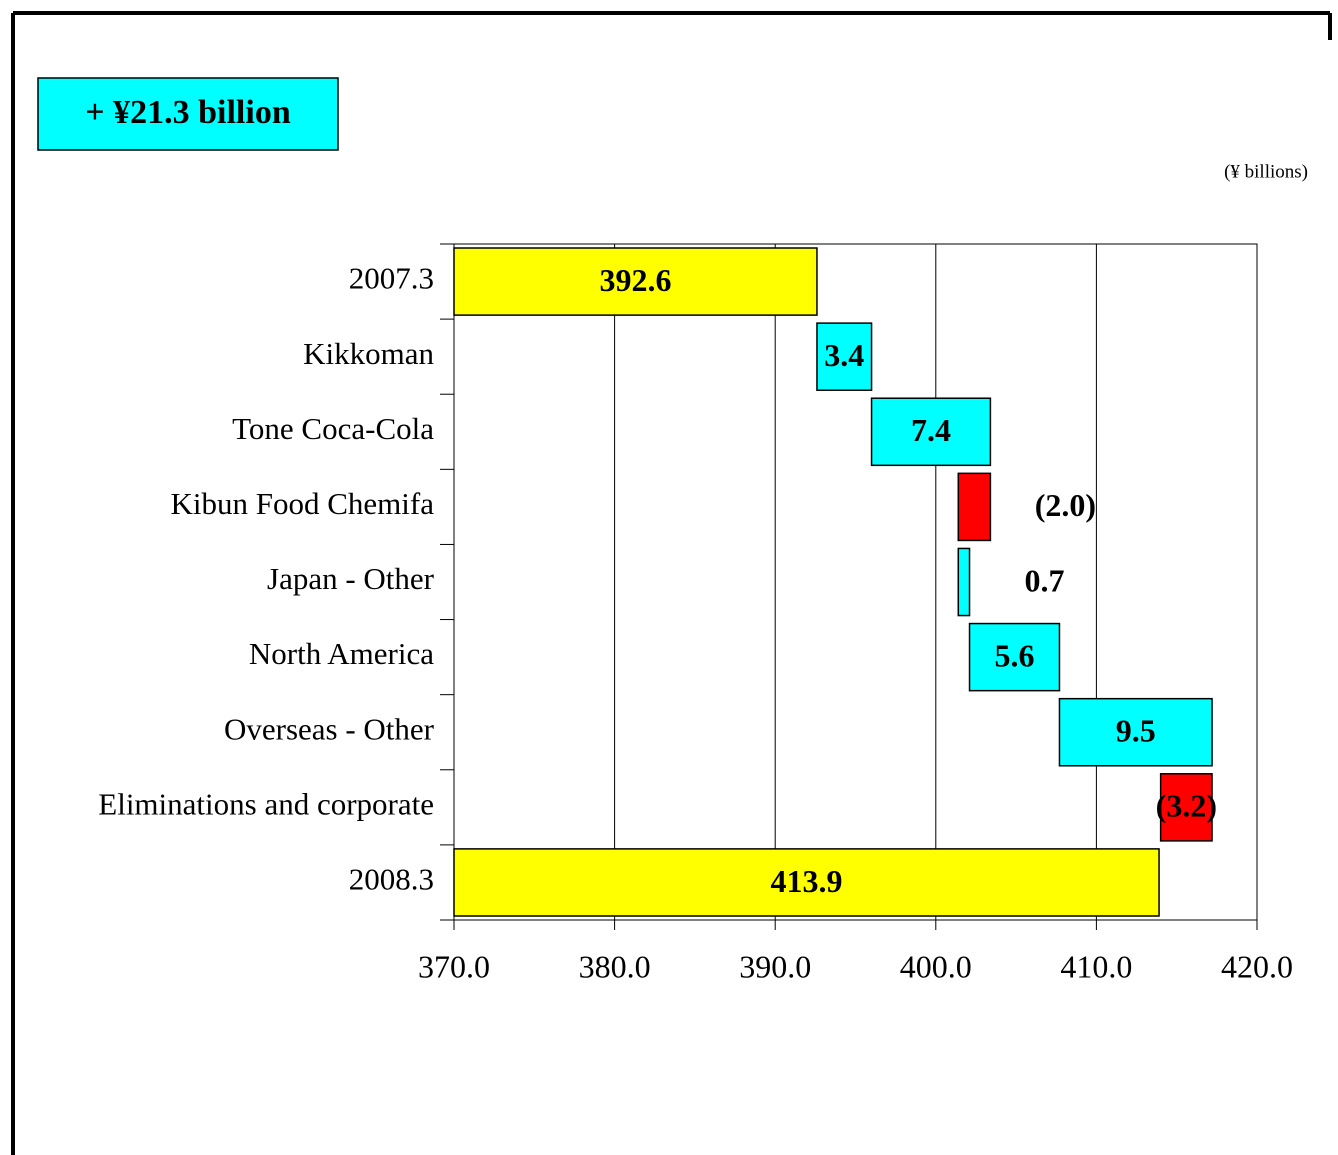  What do you see at coordinates (368, 353) in the screenshot?
I see `category-label: Kikkoman` at bounding box center [368, 353].